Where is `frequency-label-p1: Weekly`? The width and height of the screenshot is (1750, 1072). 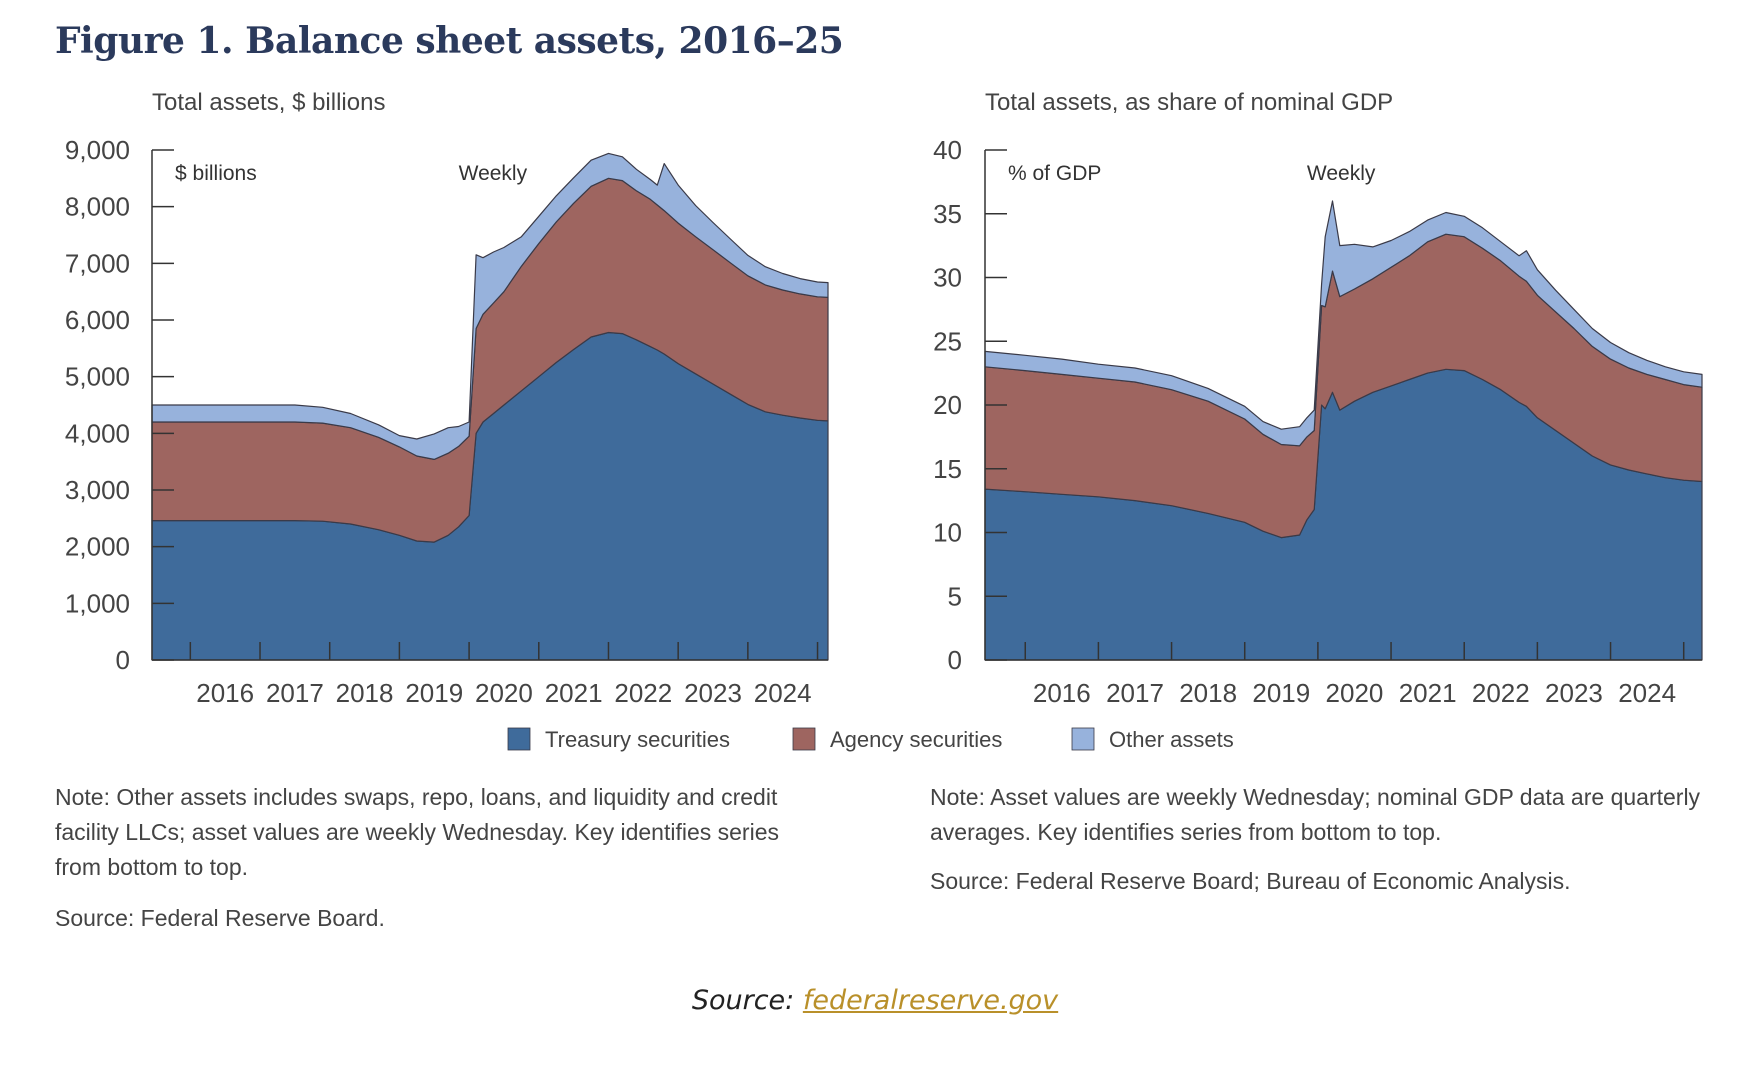 frequency-label-p1: Weekly is located at coordinates (493, 173).